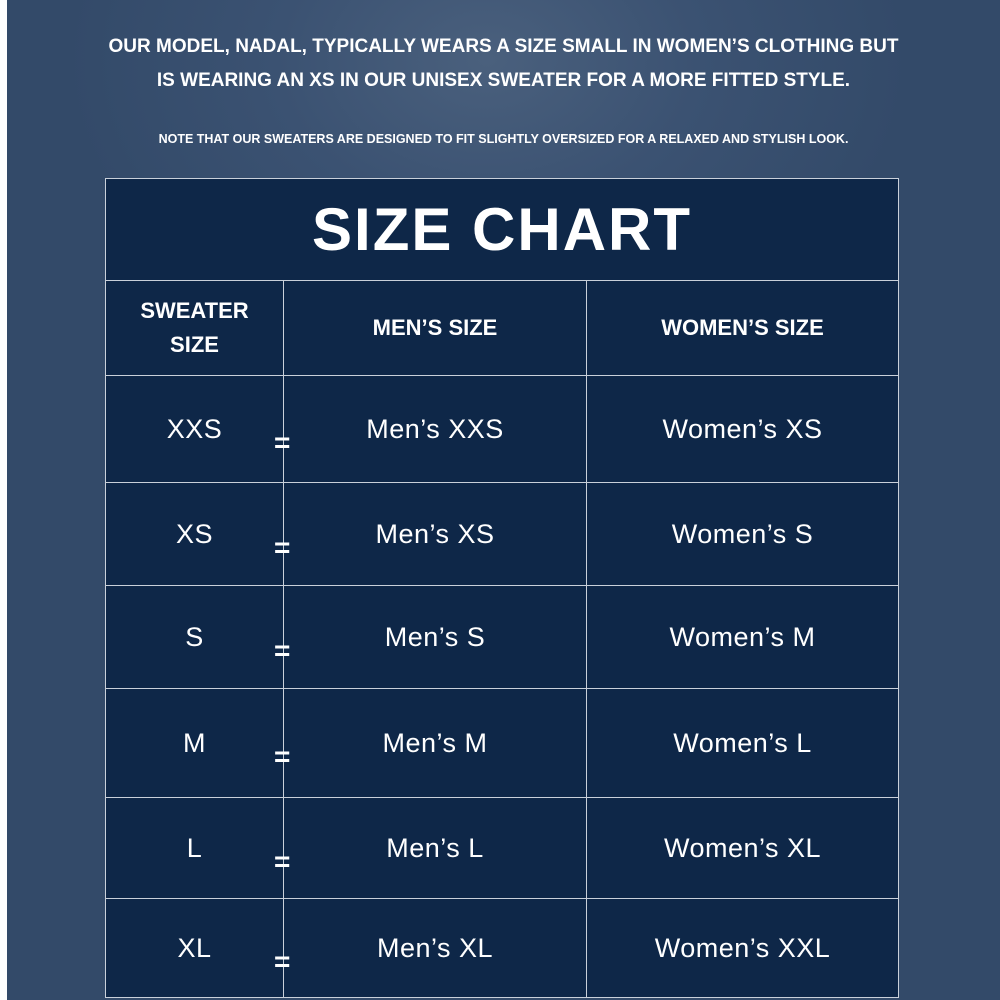 The image size is (1000, 1000). I want to click on size-row: M Men’s M = Women’s L, so click(502, 743).